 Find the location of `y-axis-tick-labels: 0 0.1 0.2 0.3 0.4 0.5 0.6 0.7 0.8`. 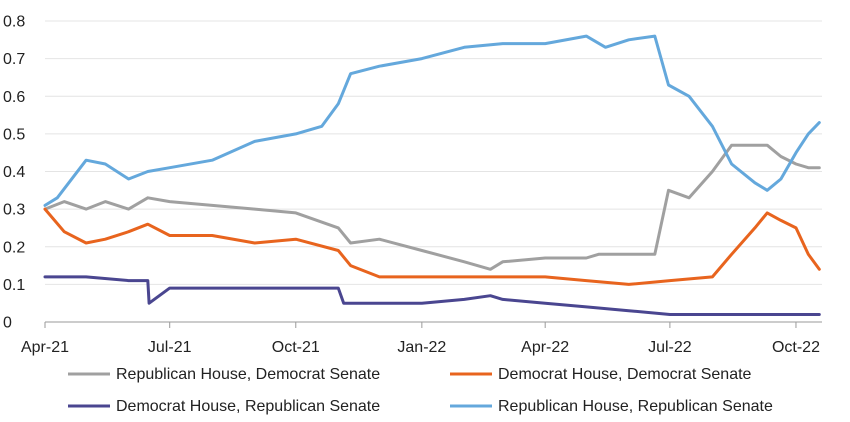

y-axis-tick-labels: 0 0.1 0.2 0.3 0.4 0.5 0.6 0.7 0.8 is located at coordinates (14, 173).